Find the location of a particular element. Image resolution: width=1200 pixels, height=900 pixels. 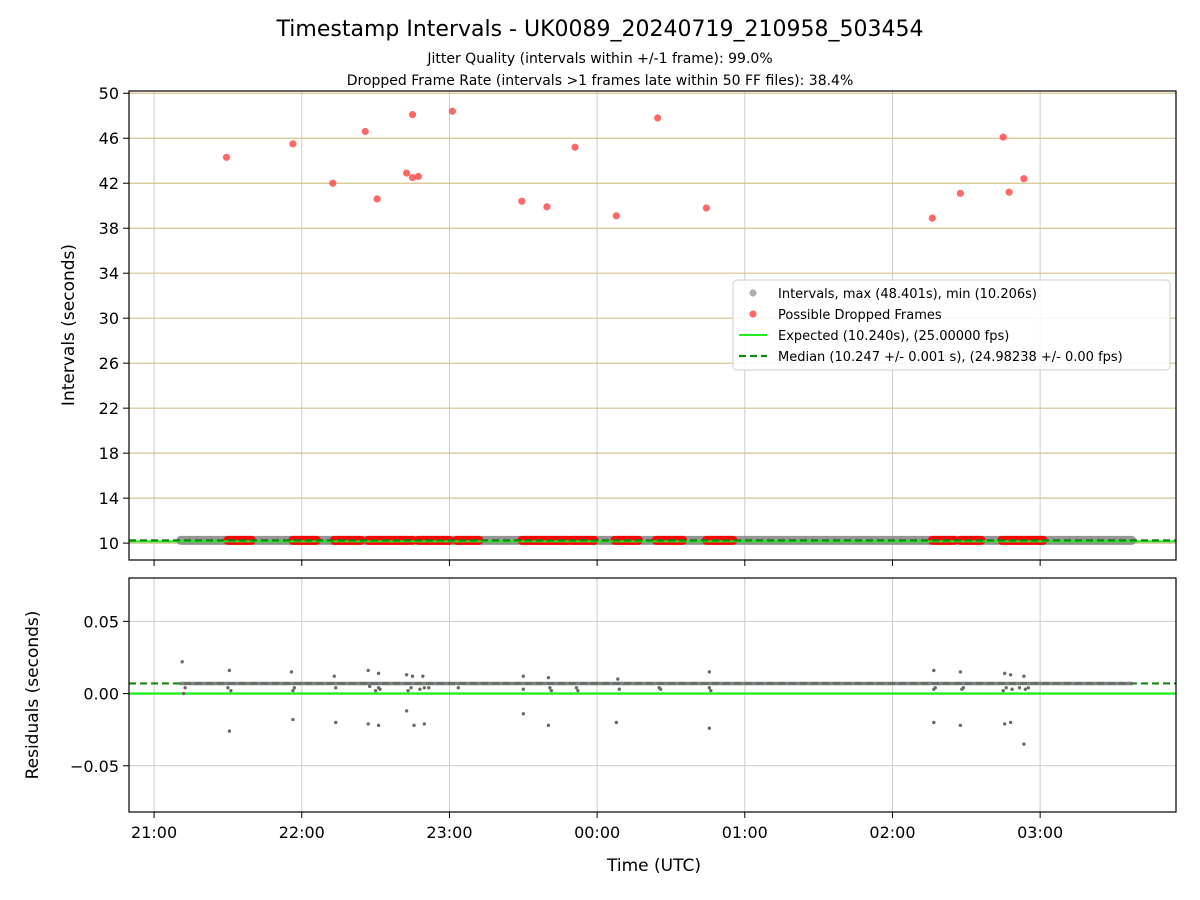

bottom-xtick-label-4: 01:00 is located at coordinates (745, 832).